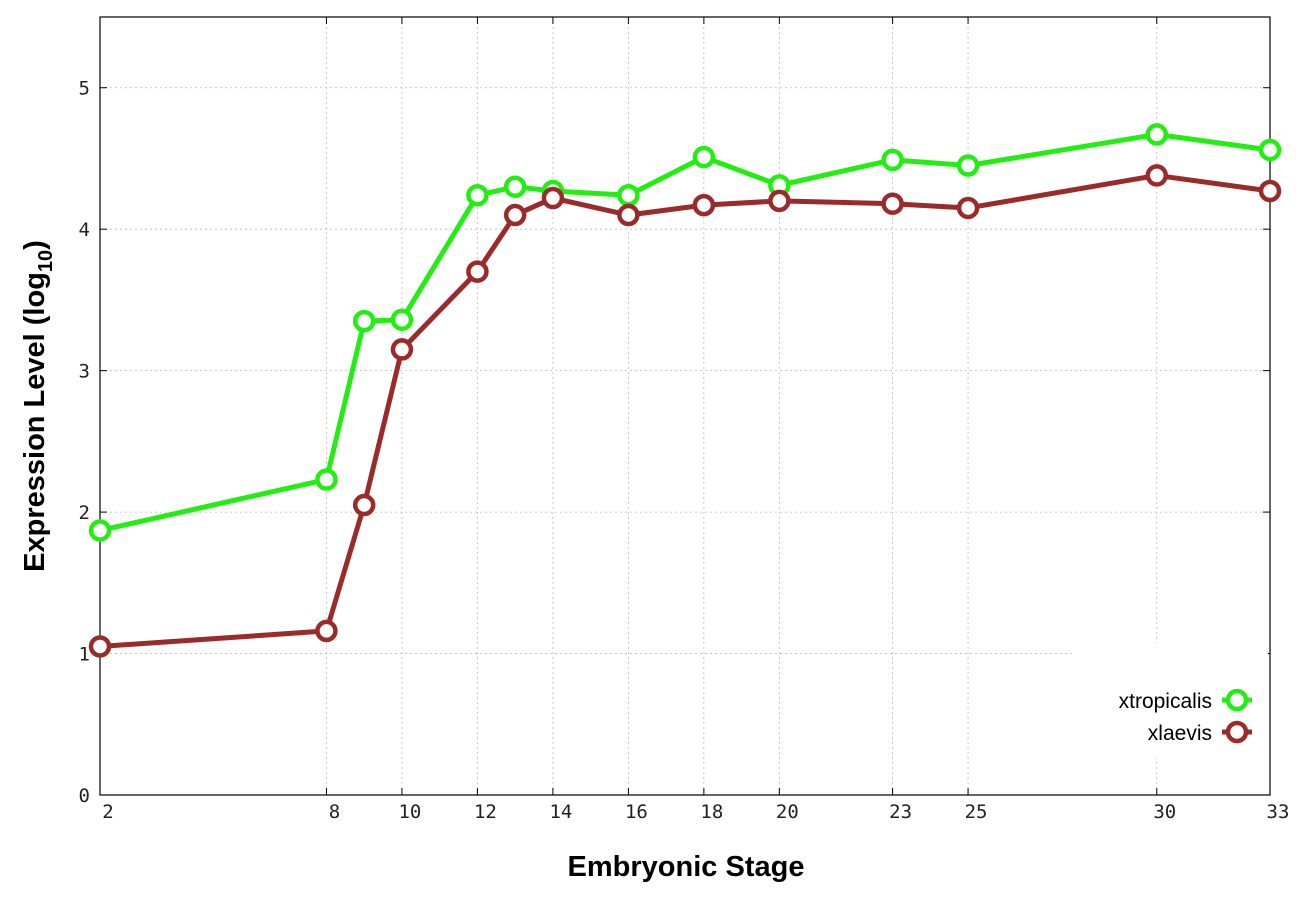 This screenshot has width=1296, height=907. I want to click on x-tick-label: 12, so click(485, 812).